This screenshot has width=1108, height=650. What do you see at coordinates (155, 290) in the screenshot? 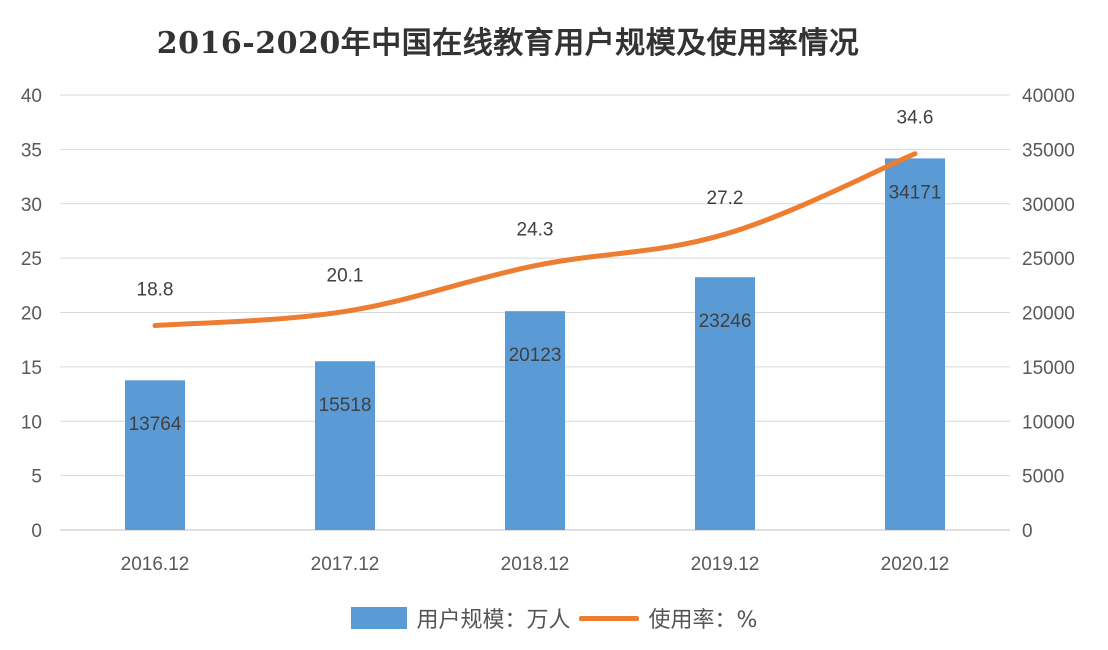
I see `line-value-label: 18.8` at bounding box center [155, 290].